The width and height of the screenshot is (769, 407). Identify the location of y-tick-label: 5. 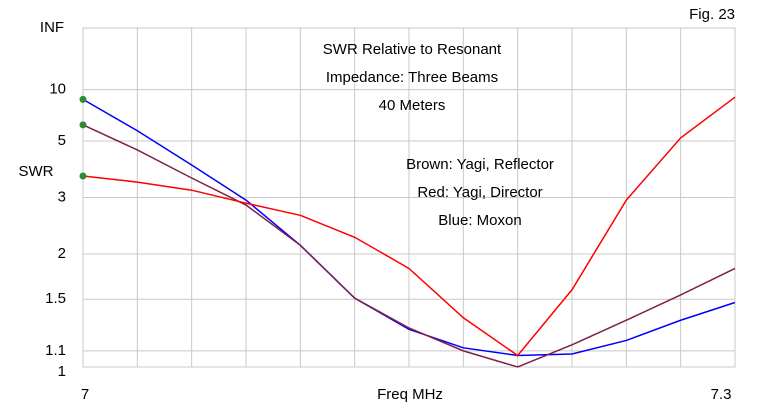
(62, 140).